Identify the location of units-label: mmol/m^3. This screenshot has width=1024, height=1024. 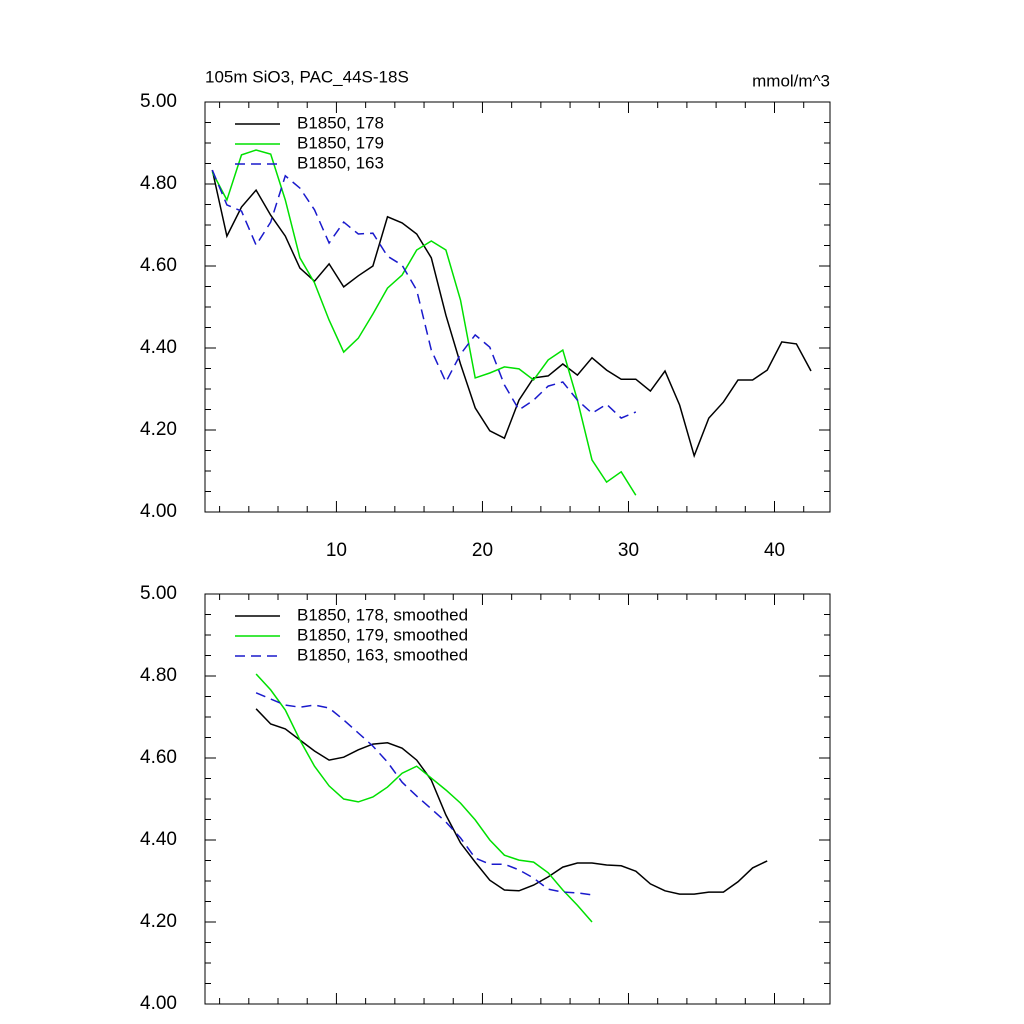
(791, 80).